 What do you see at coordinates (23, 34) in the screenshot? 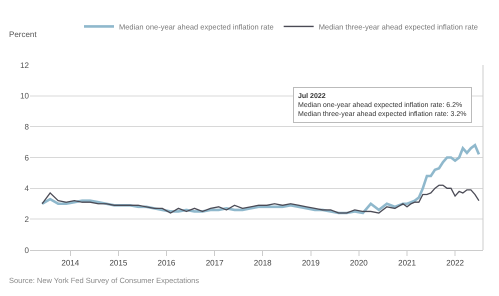
I see `y-axis-title: Percent` at bounding box center [23, 34].